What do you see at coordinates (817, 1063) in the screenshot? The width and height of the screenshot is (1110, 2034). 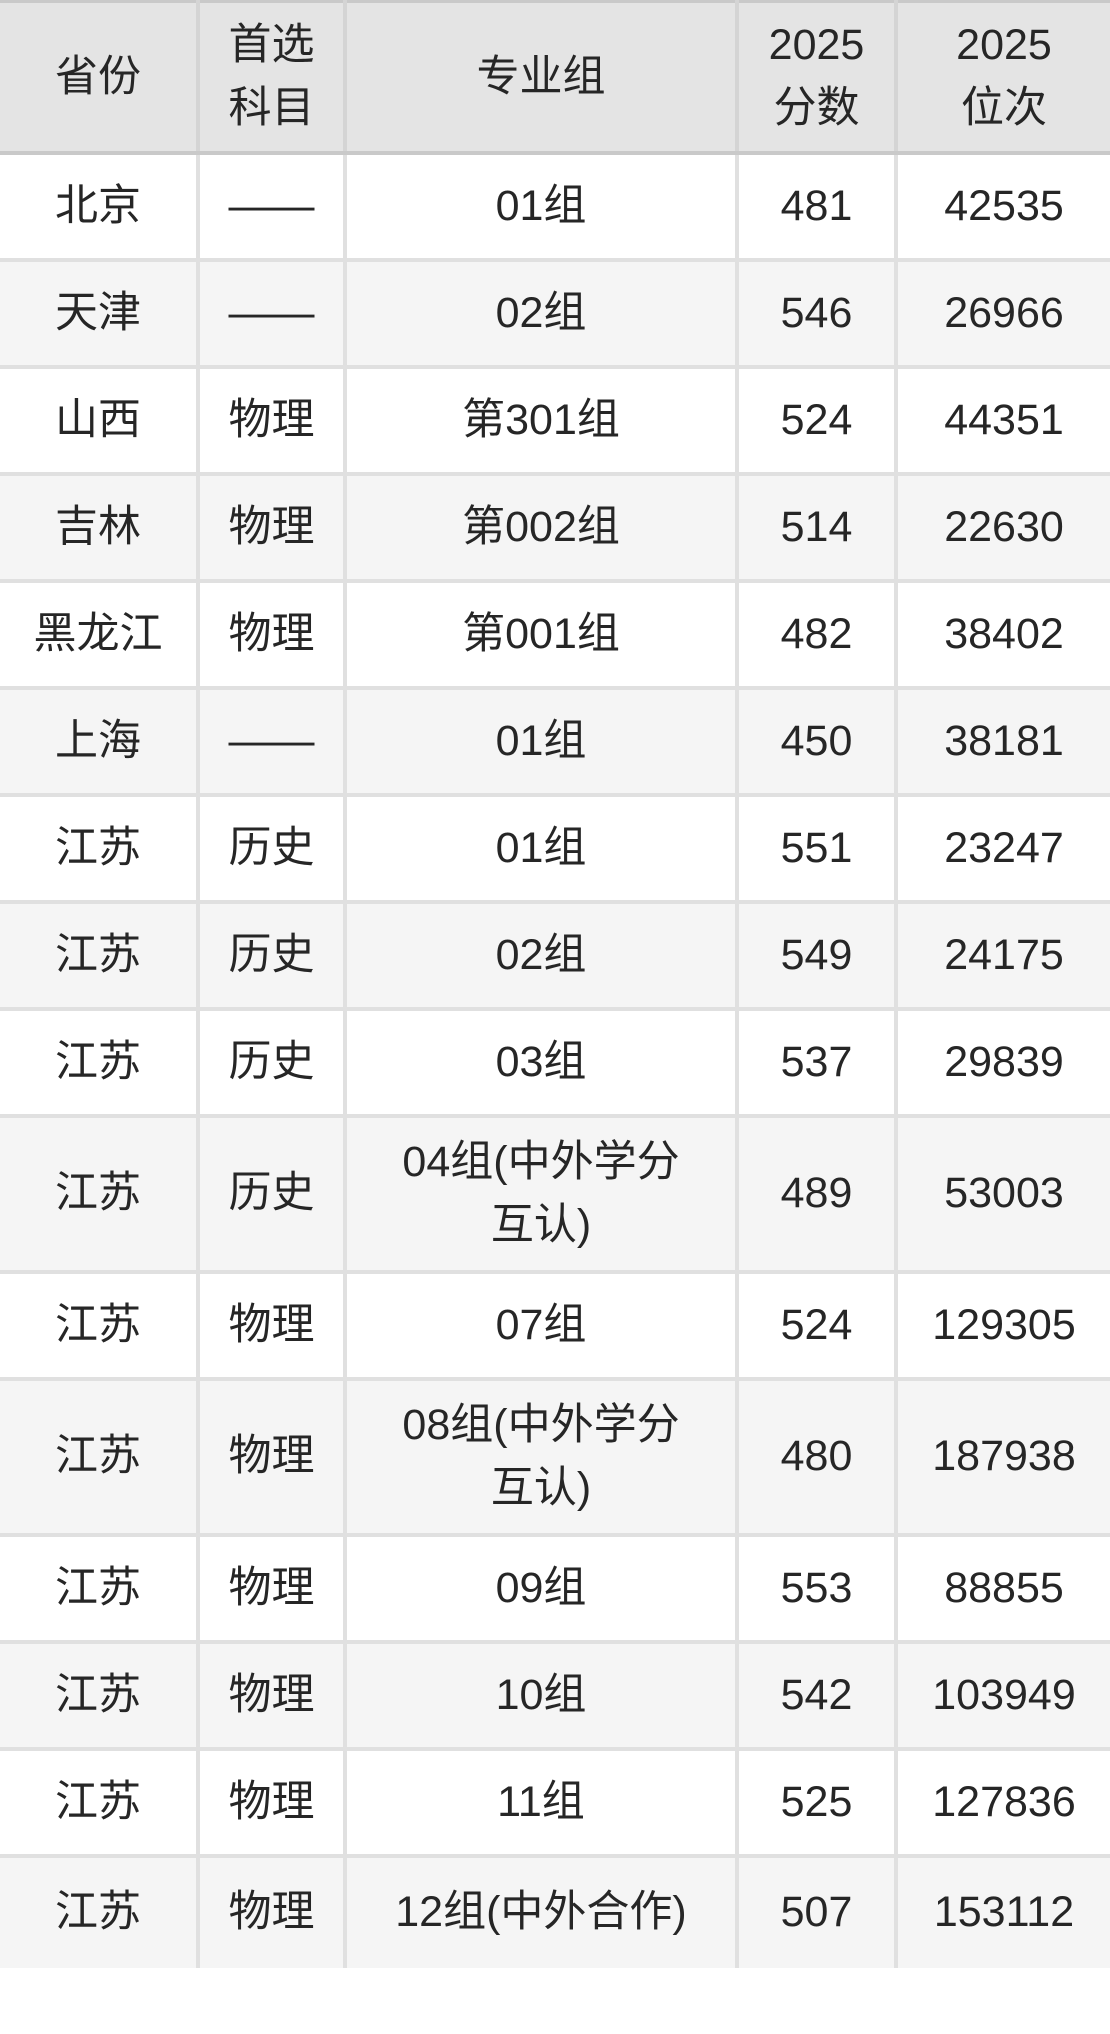 I see `cell-score: 537` at bounding box center [817, 1063].